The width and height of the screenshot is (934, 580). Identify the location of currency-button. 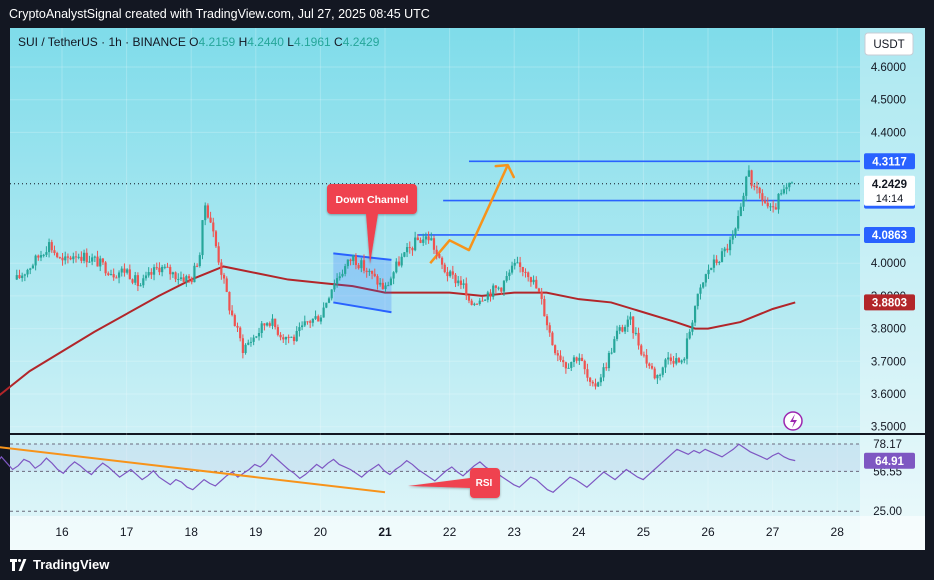
(889, 44).